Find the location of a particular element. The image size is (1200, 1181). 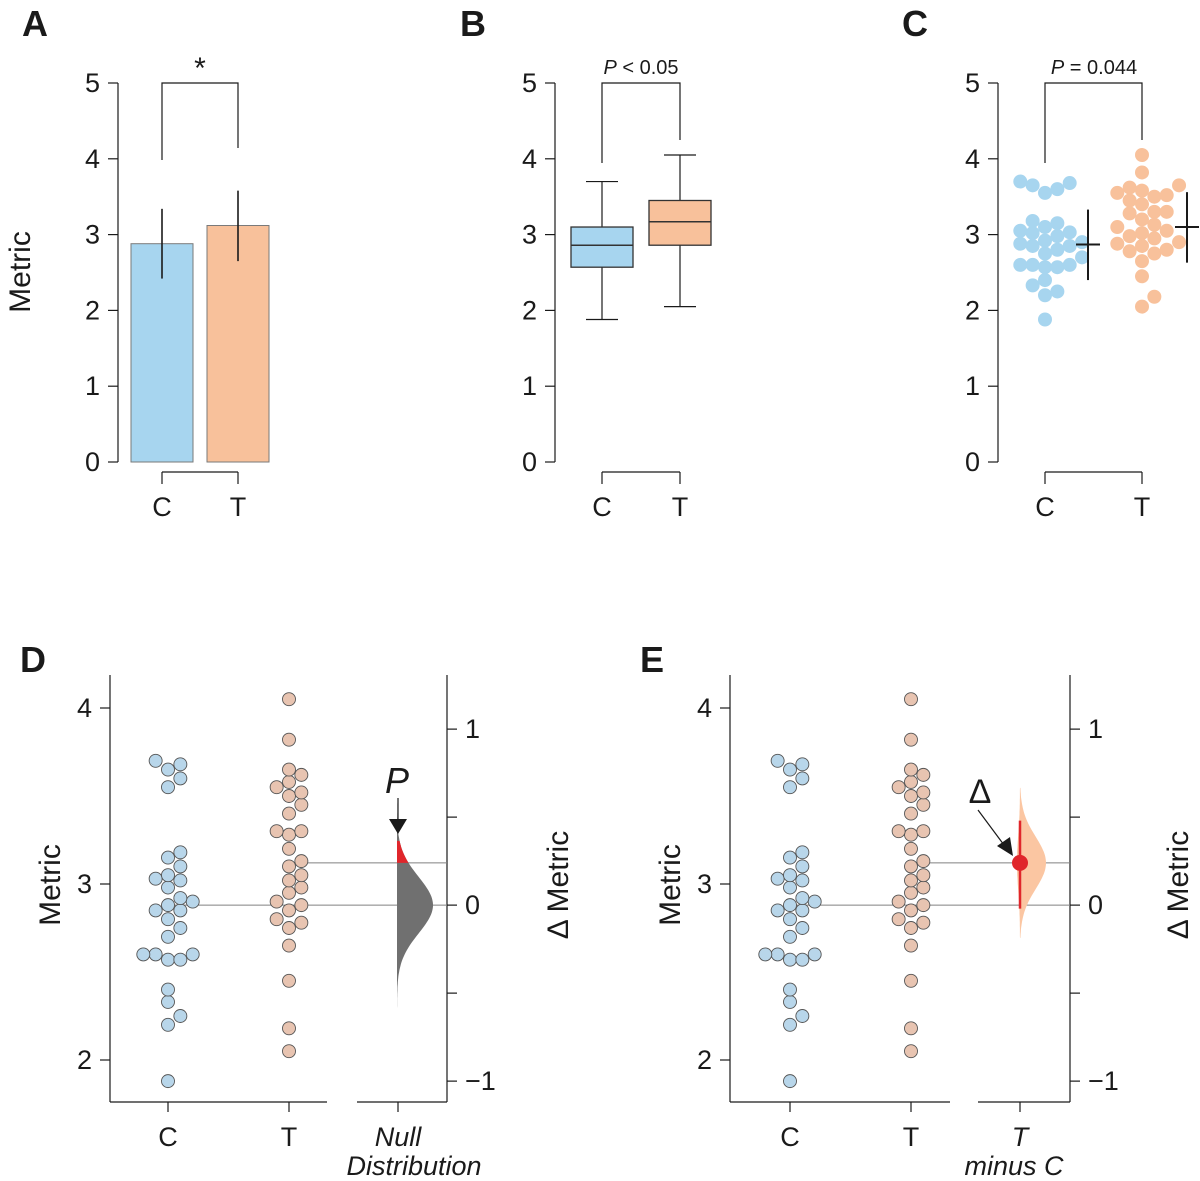

panel-e-xtick-diff-1: T is located at coordinates (1021, 1137).